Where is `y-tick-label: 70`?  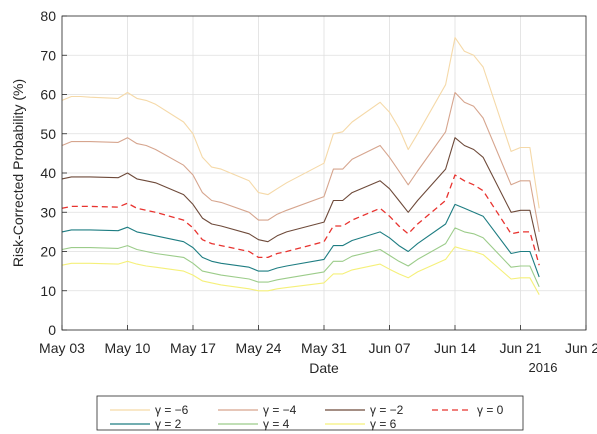 y-tick-label: 70 is located at coordinates (48, 55).